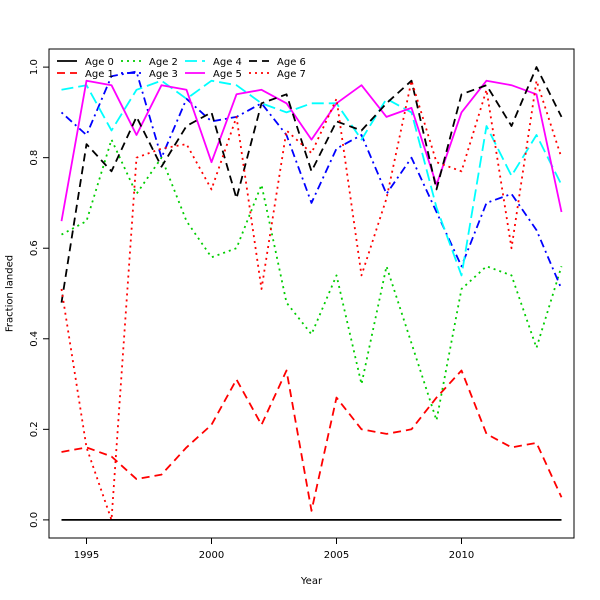 Image resolution: width=600 pixels, height=600 pixels. I want to click on y-tick-label: 0.2, so click(34, 429).